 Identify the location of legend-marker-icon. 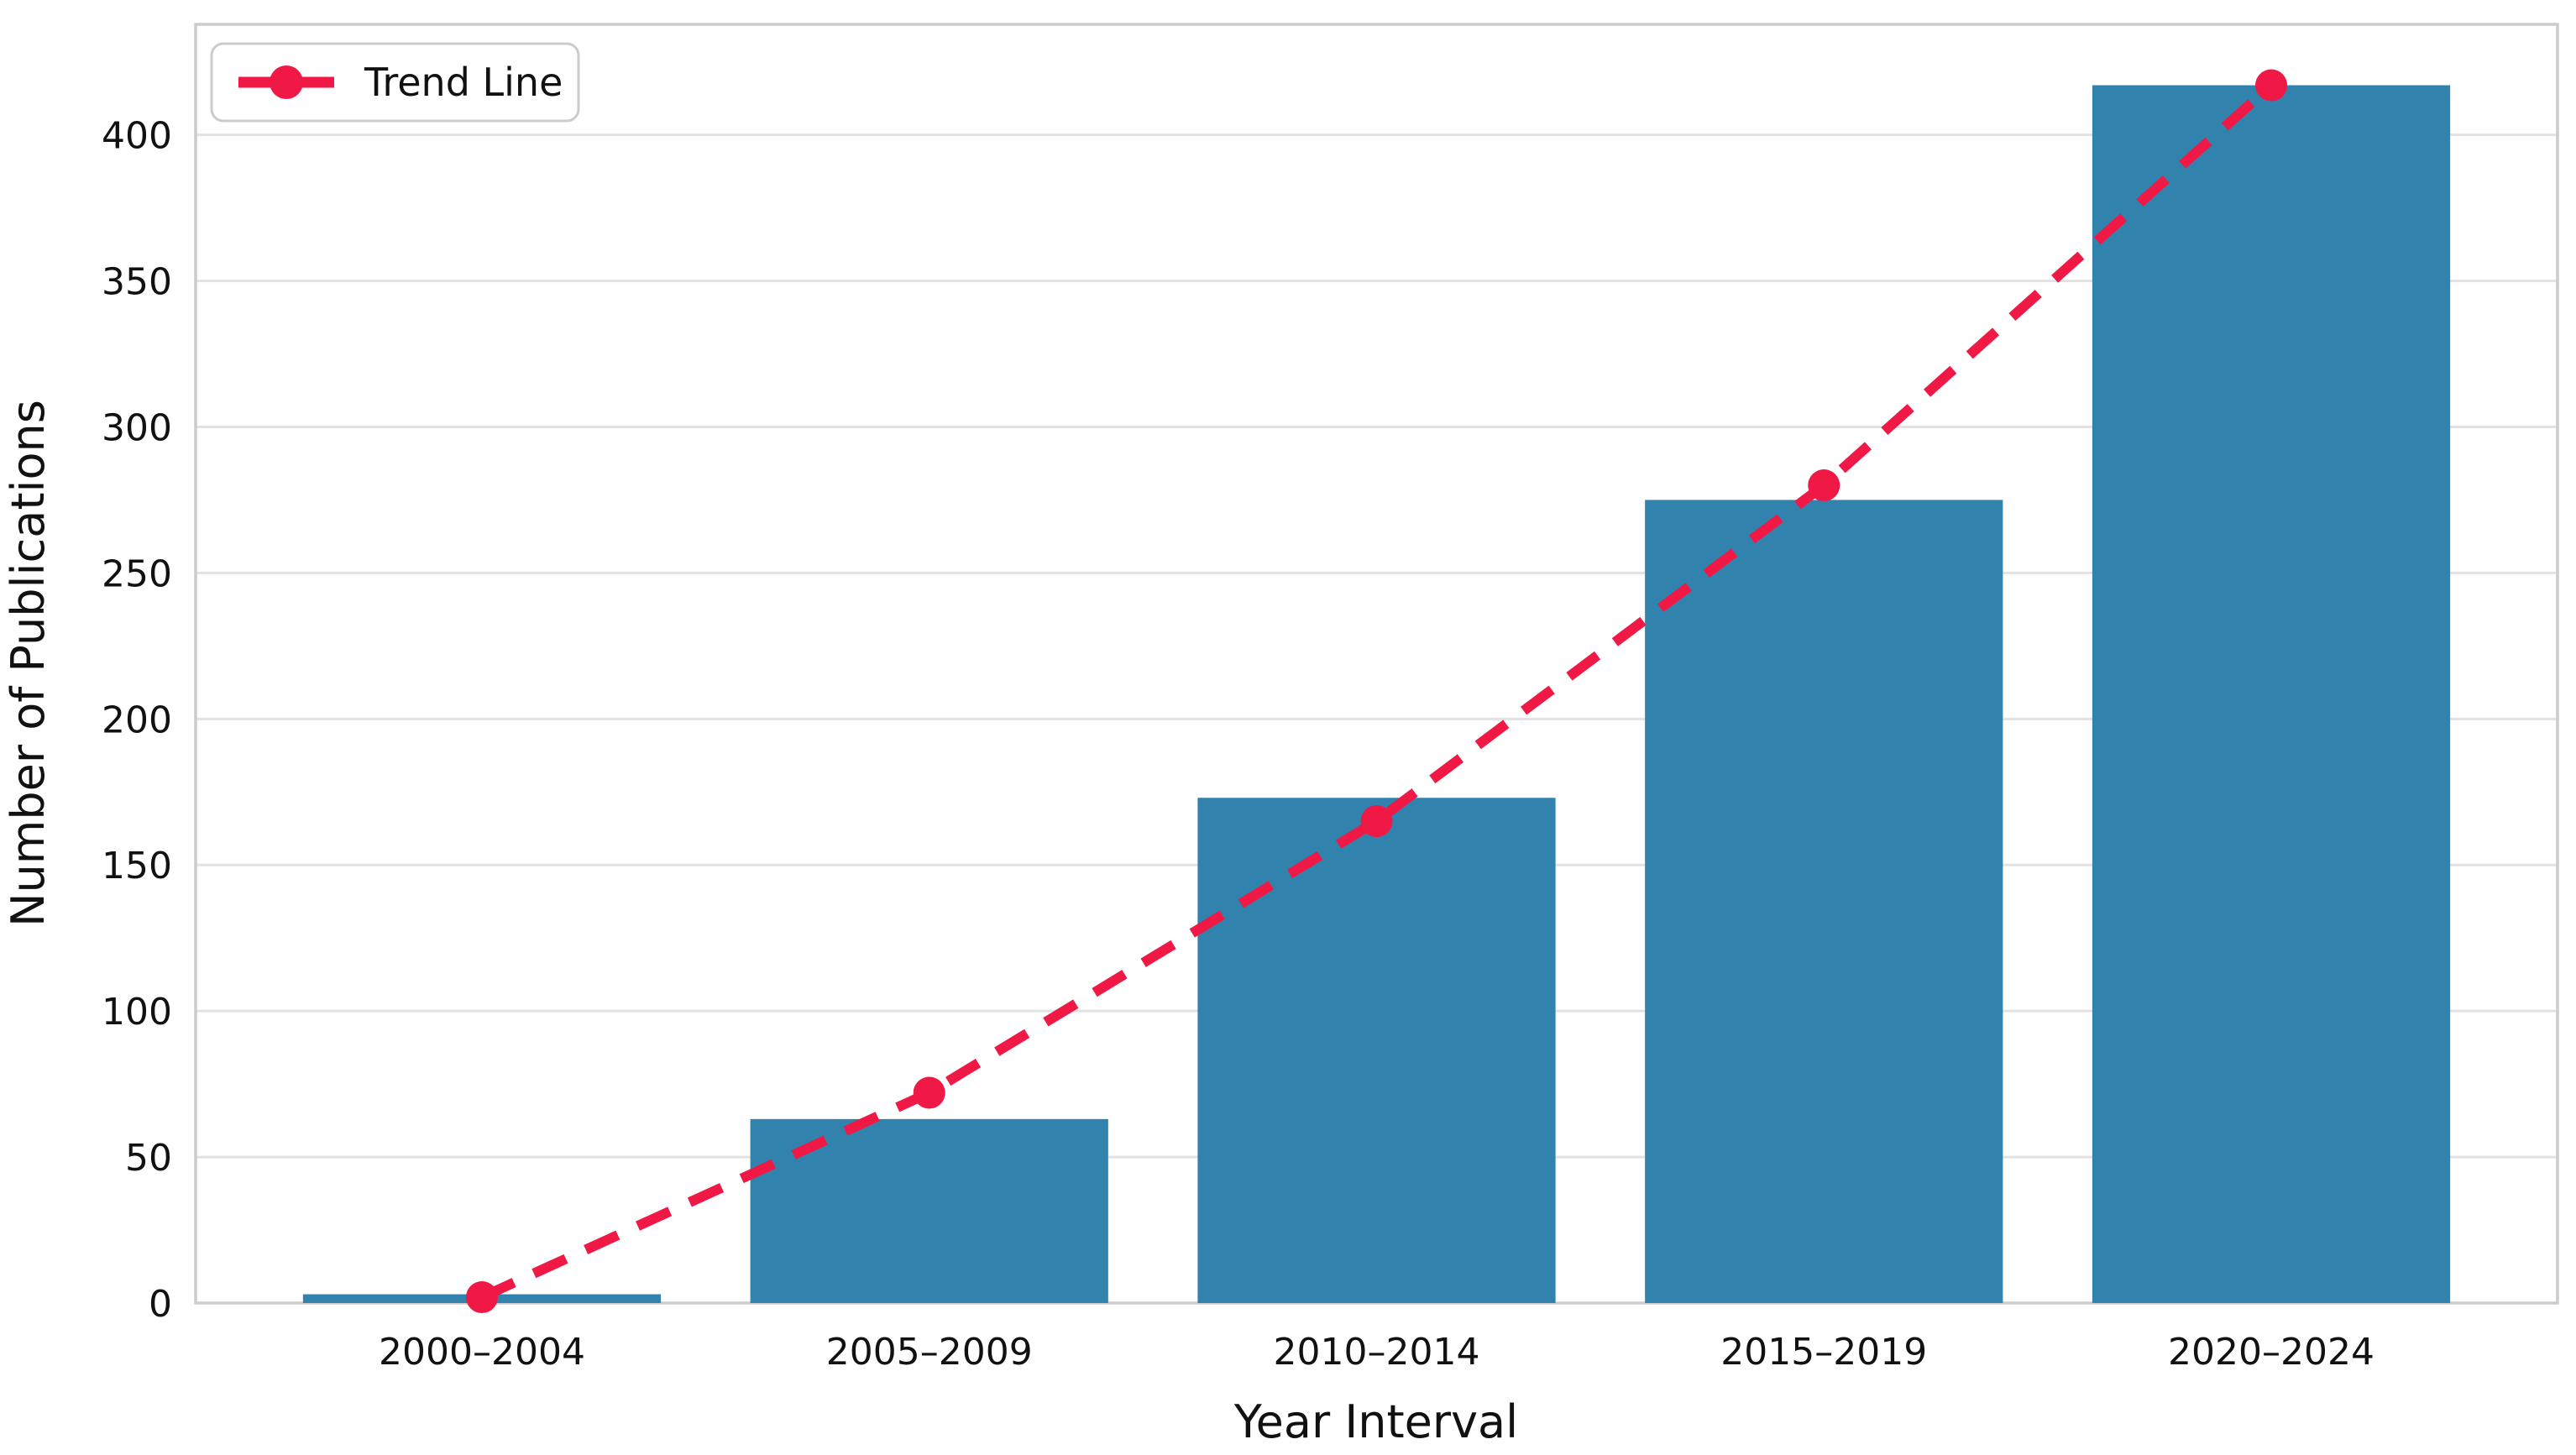
(286, 82).